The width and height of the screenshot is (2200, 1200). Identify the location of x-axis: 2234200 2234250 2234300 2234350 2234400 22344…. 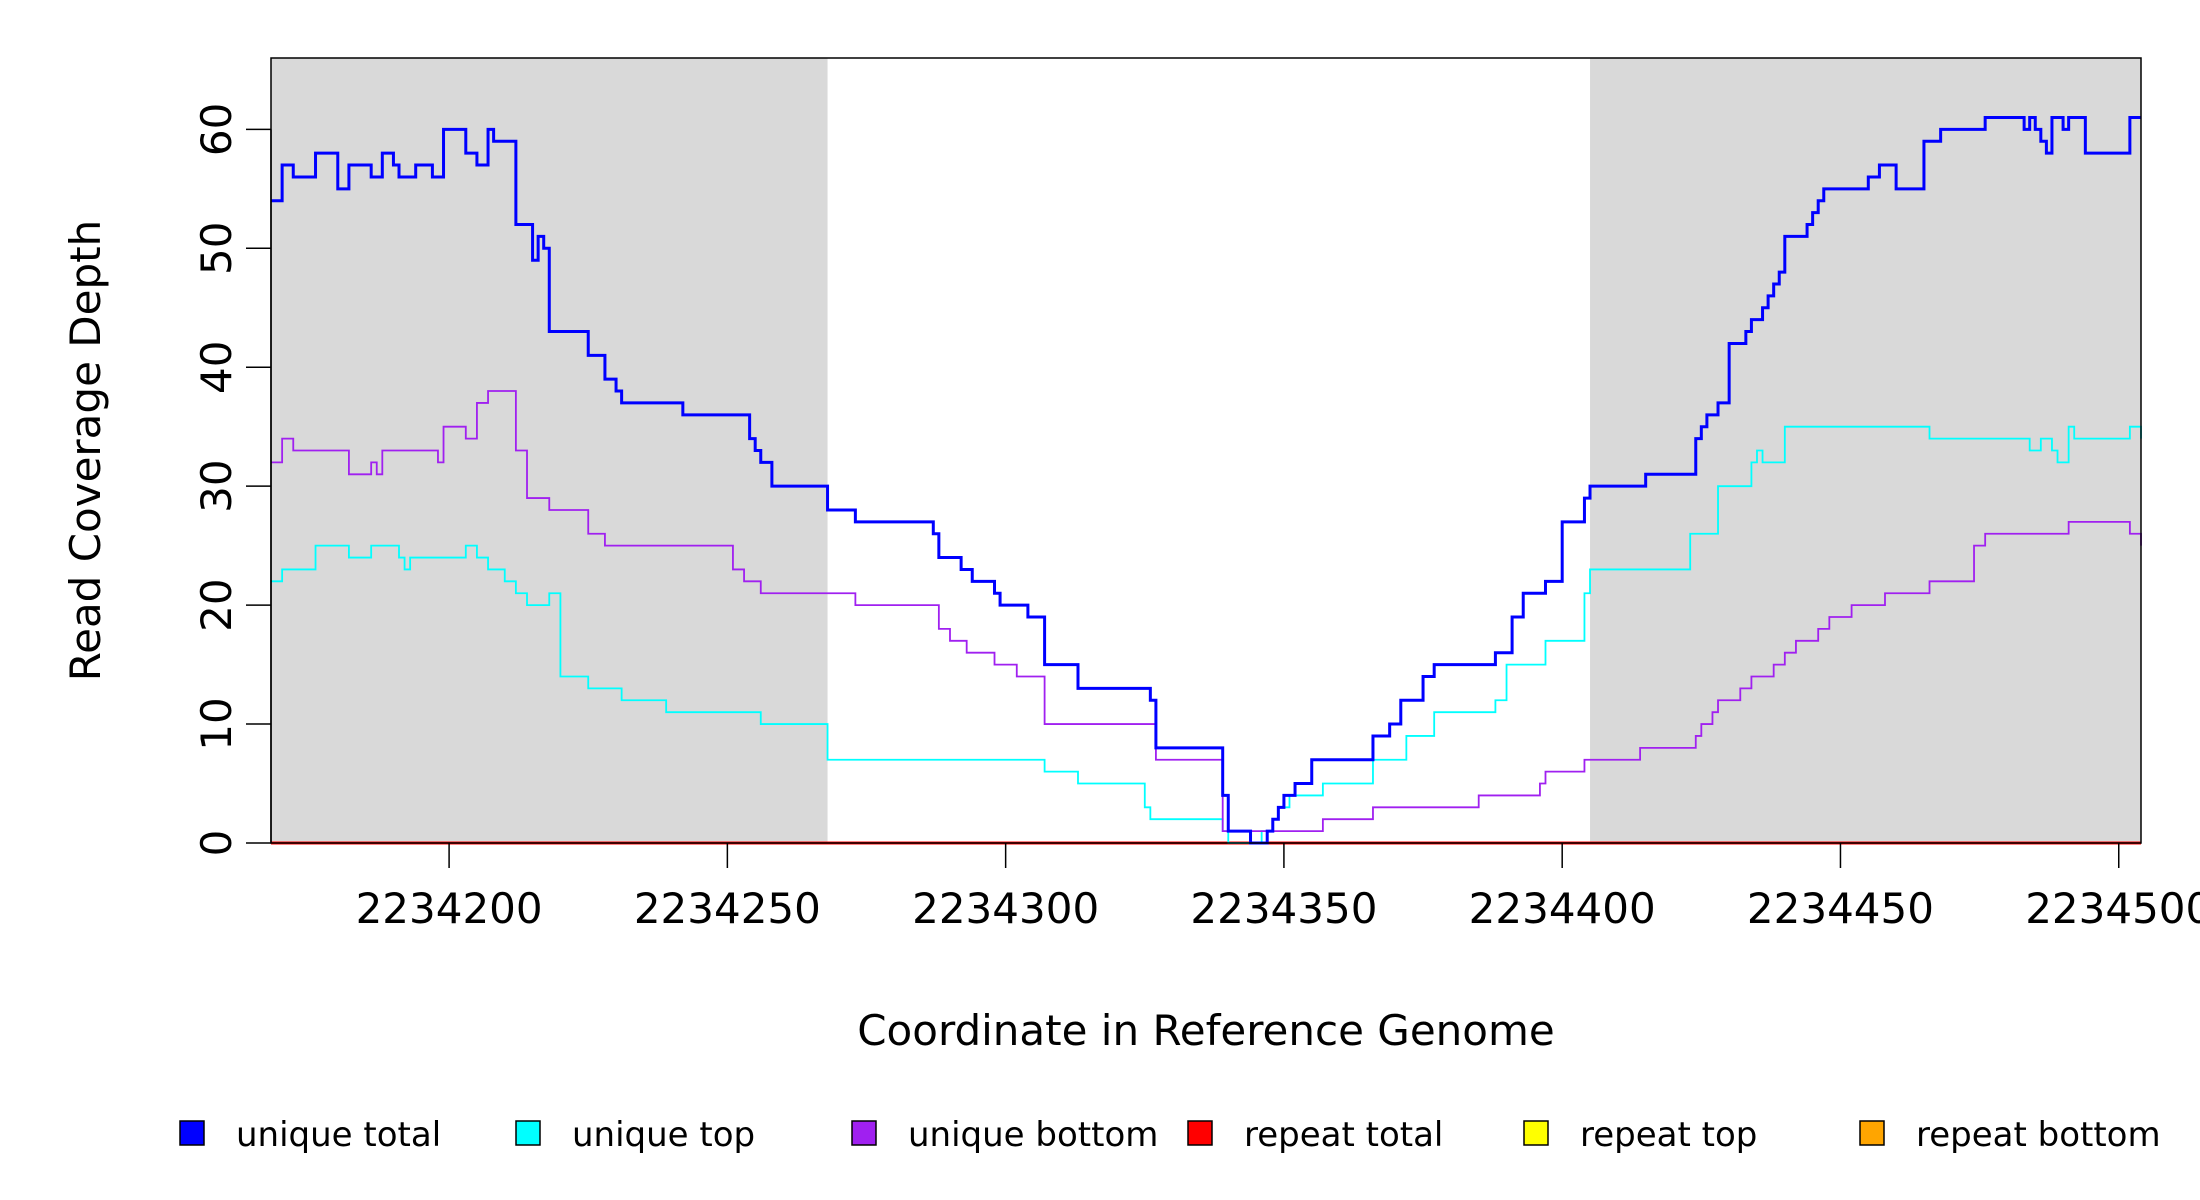
(1278, 888).